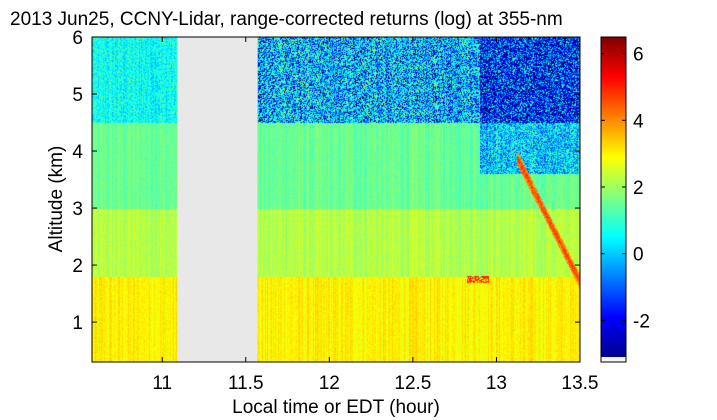  Describe the element at coordinates (336, 407) in the screenshot. I see `x-axis-label: Local time or EDT (hour)` at that location.